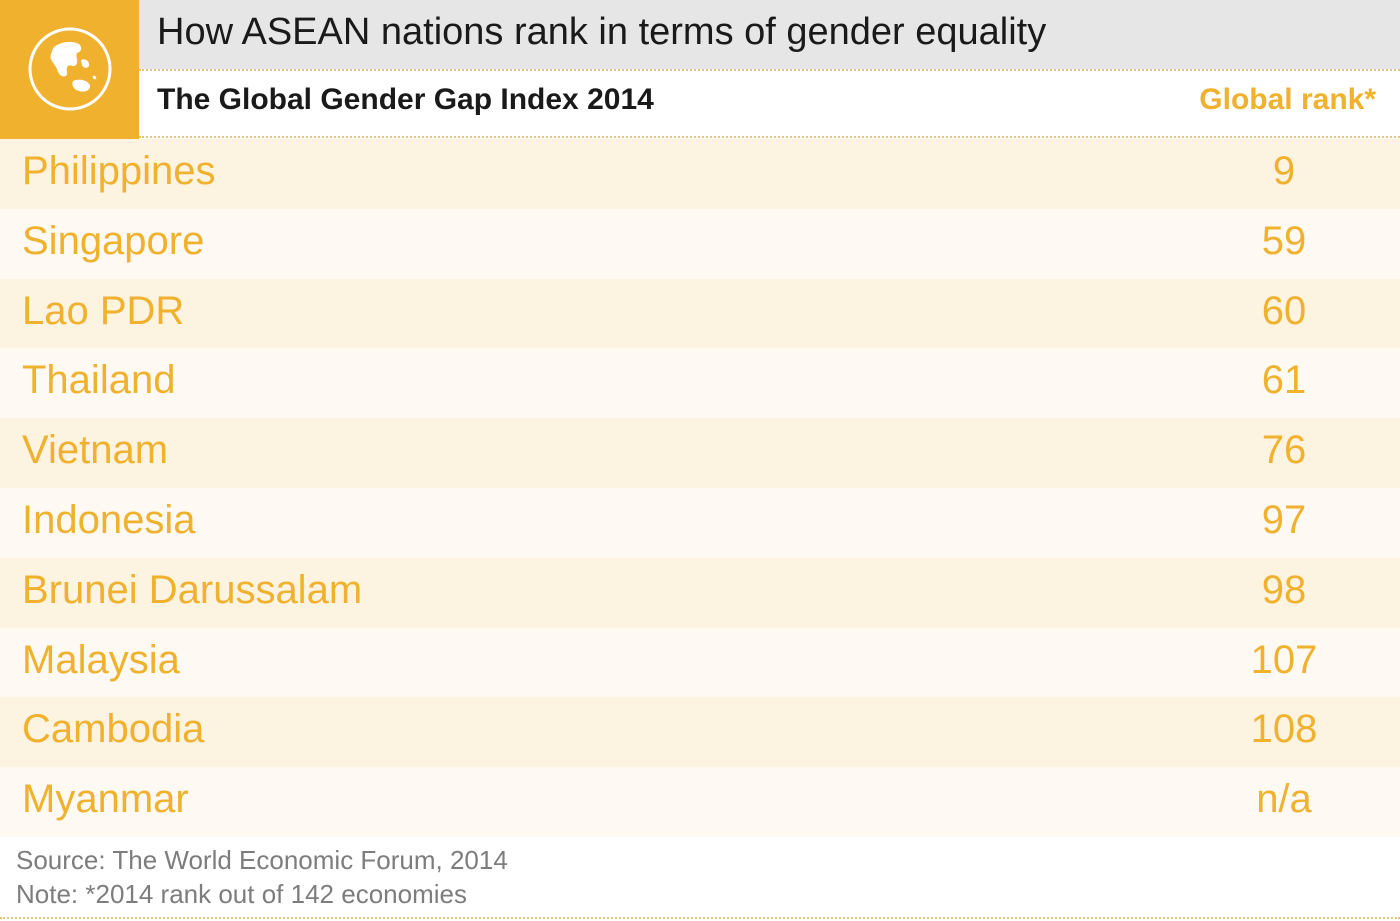  Describe the element at coordinates (700, 243) in the screenshot. I see `table-row: Singapore 59` at that location.